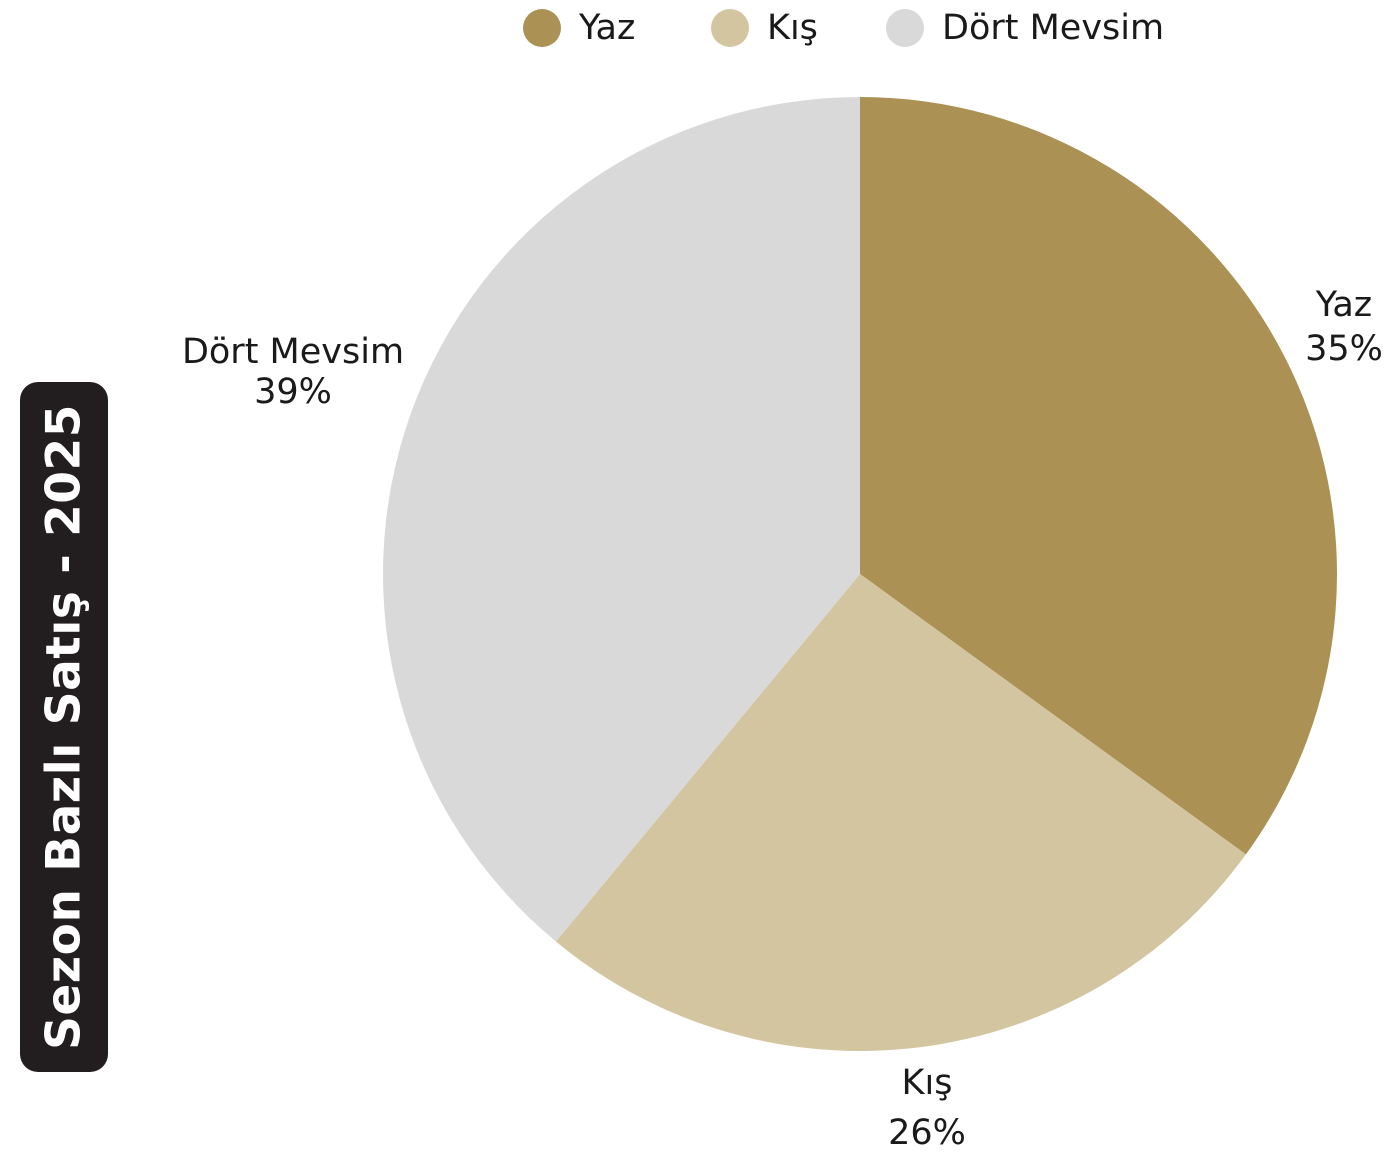 This screenshot has height=1153, width=1388. Describe the element at coordinates (792, 28) in the screenshot. I see `legend-label-kis: Kış` at that location.